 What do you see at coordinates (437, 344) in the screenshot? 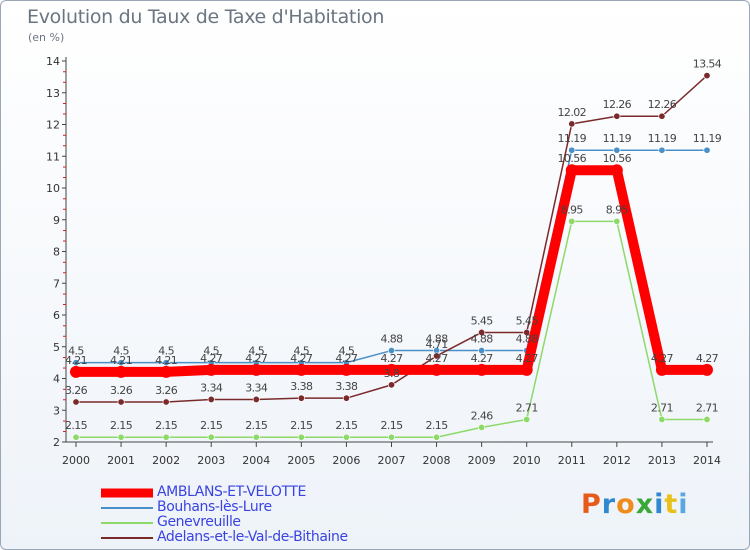
I see `data-label-3: 4.71` at bounding box center [437, 344].